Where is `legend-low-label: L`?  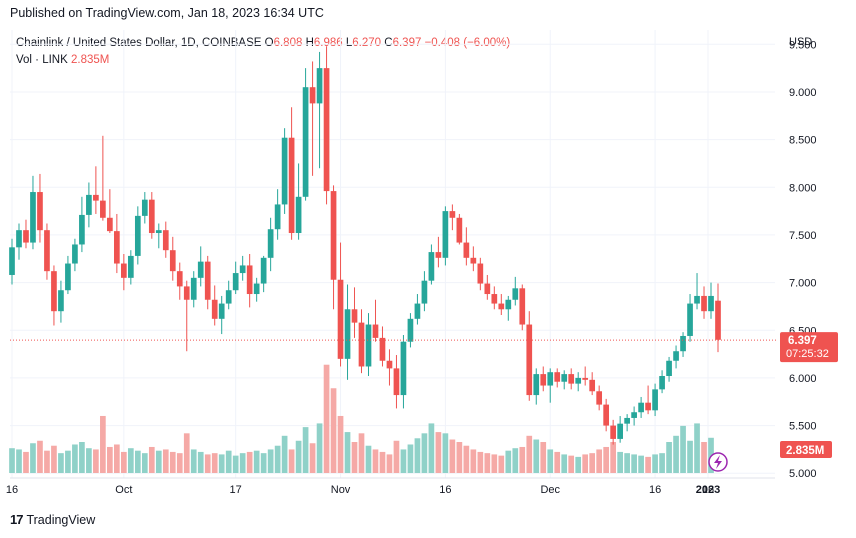 legend-low-label: L is located at coordinates (349, 43).